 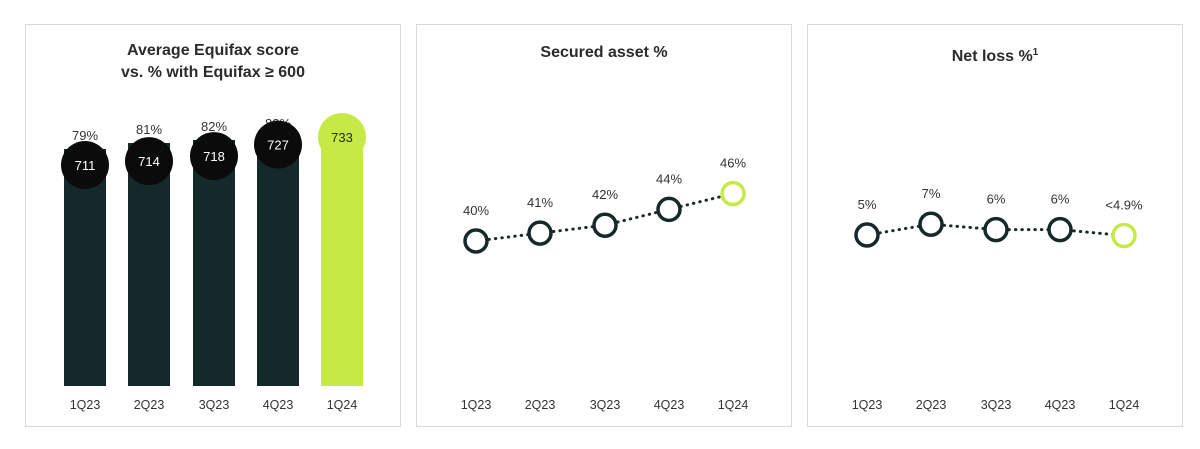 I want to click on data-label: 44%, so click(x=669, y=178).